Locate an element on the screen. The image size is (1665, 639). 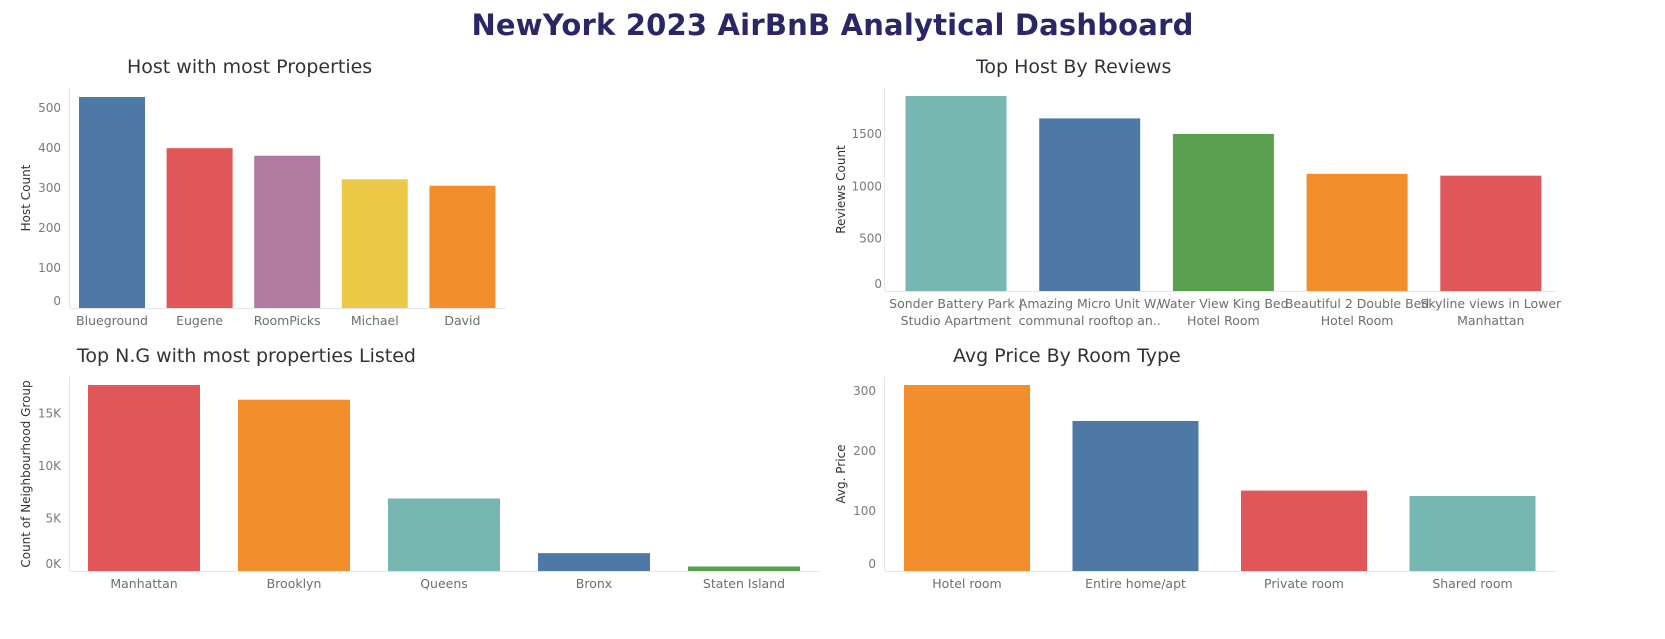
y-tick-label-roomtype: 200 is located at coordinates (864, 451).